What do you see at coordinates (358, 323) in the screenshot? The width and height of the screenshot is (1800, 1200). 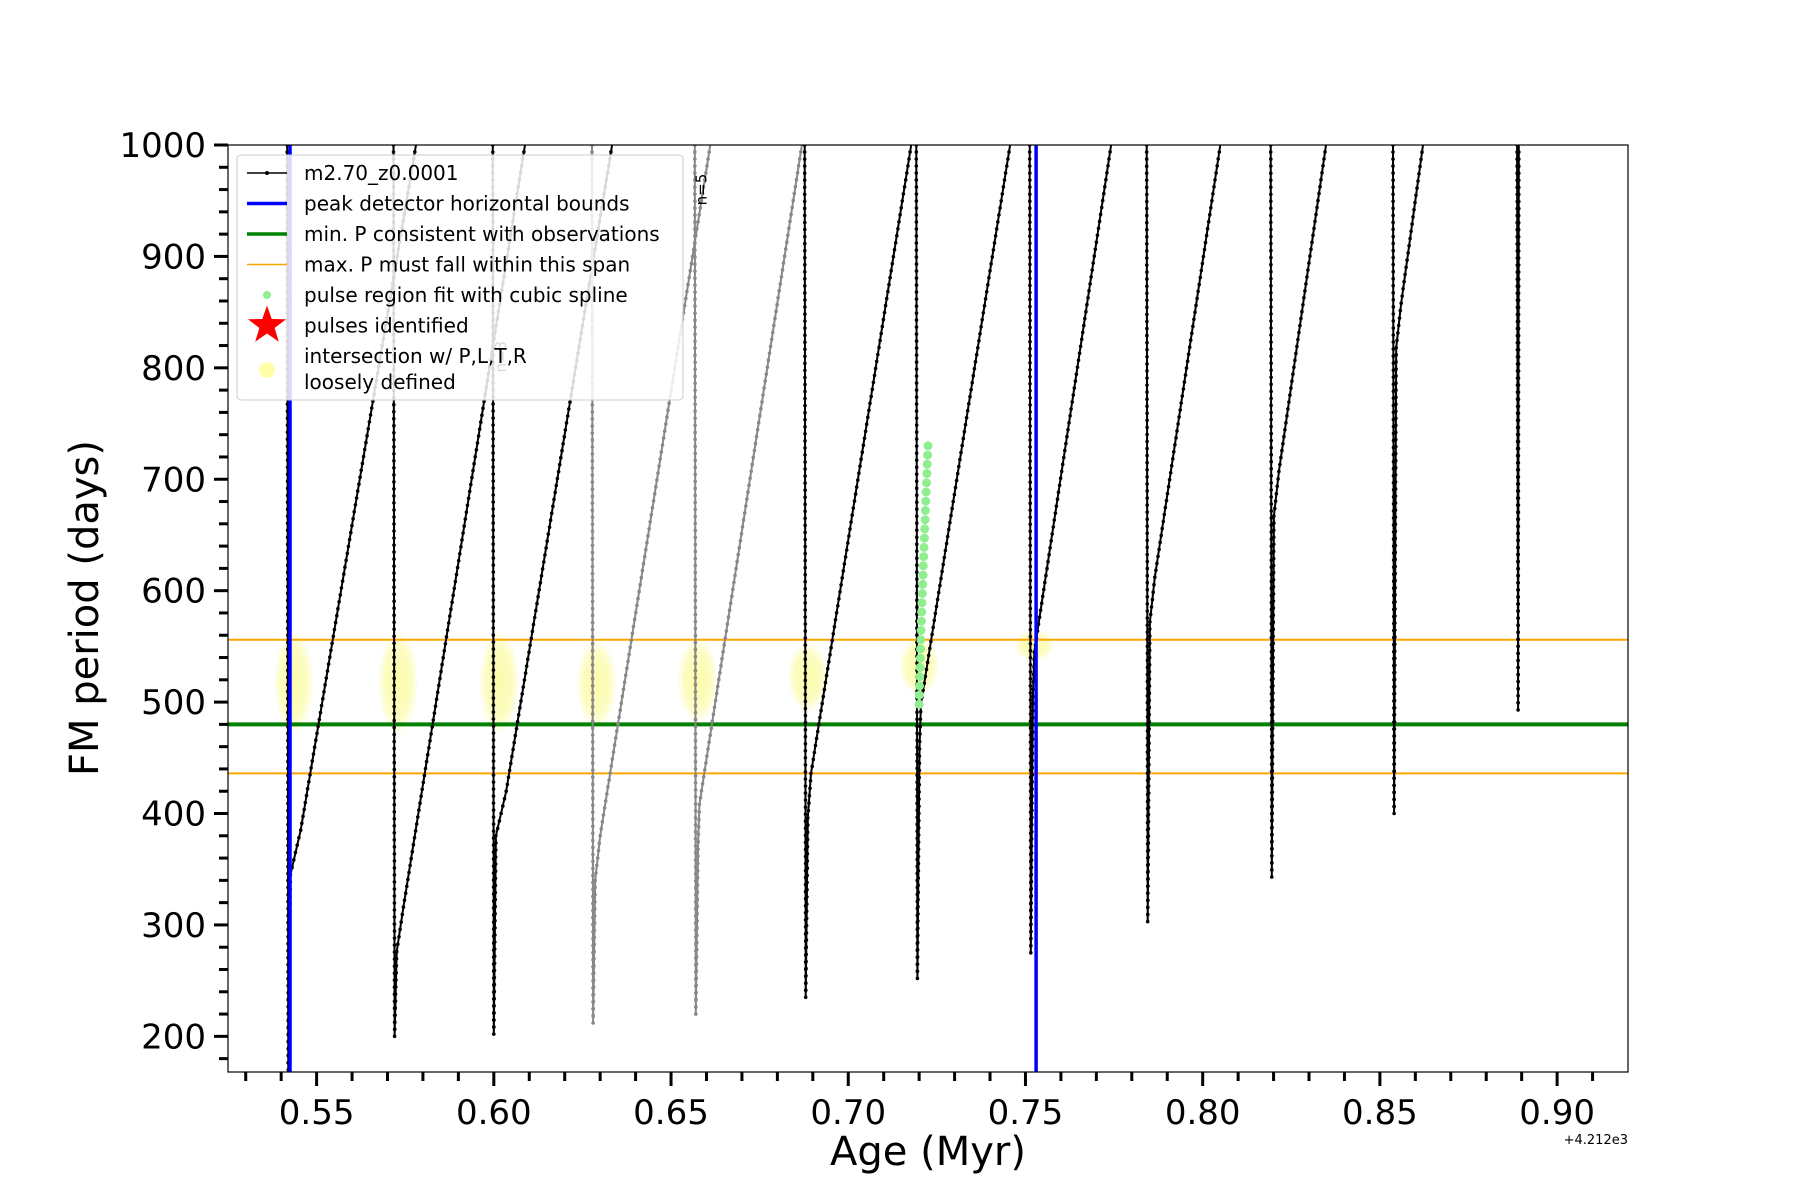 I see `legend-entry-5: pulses identified` at bounding box center [358, 323].